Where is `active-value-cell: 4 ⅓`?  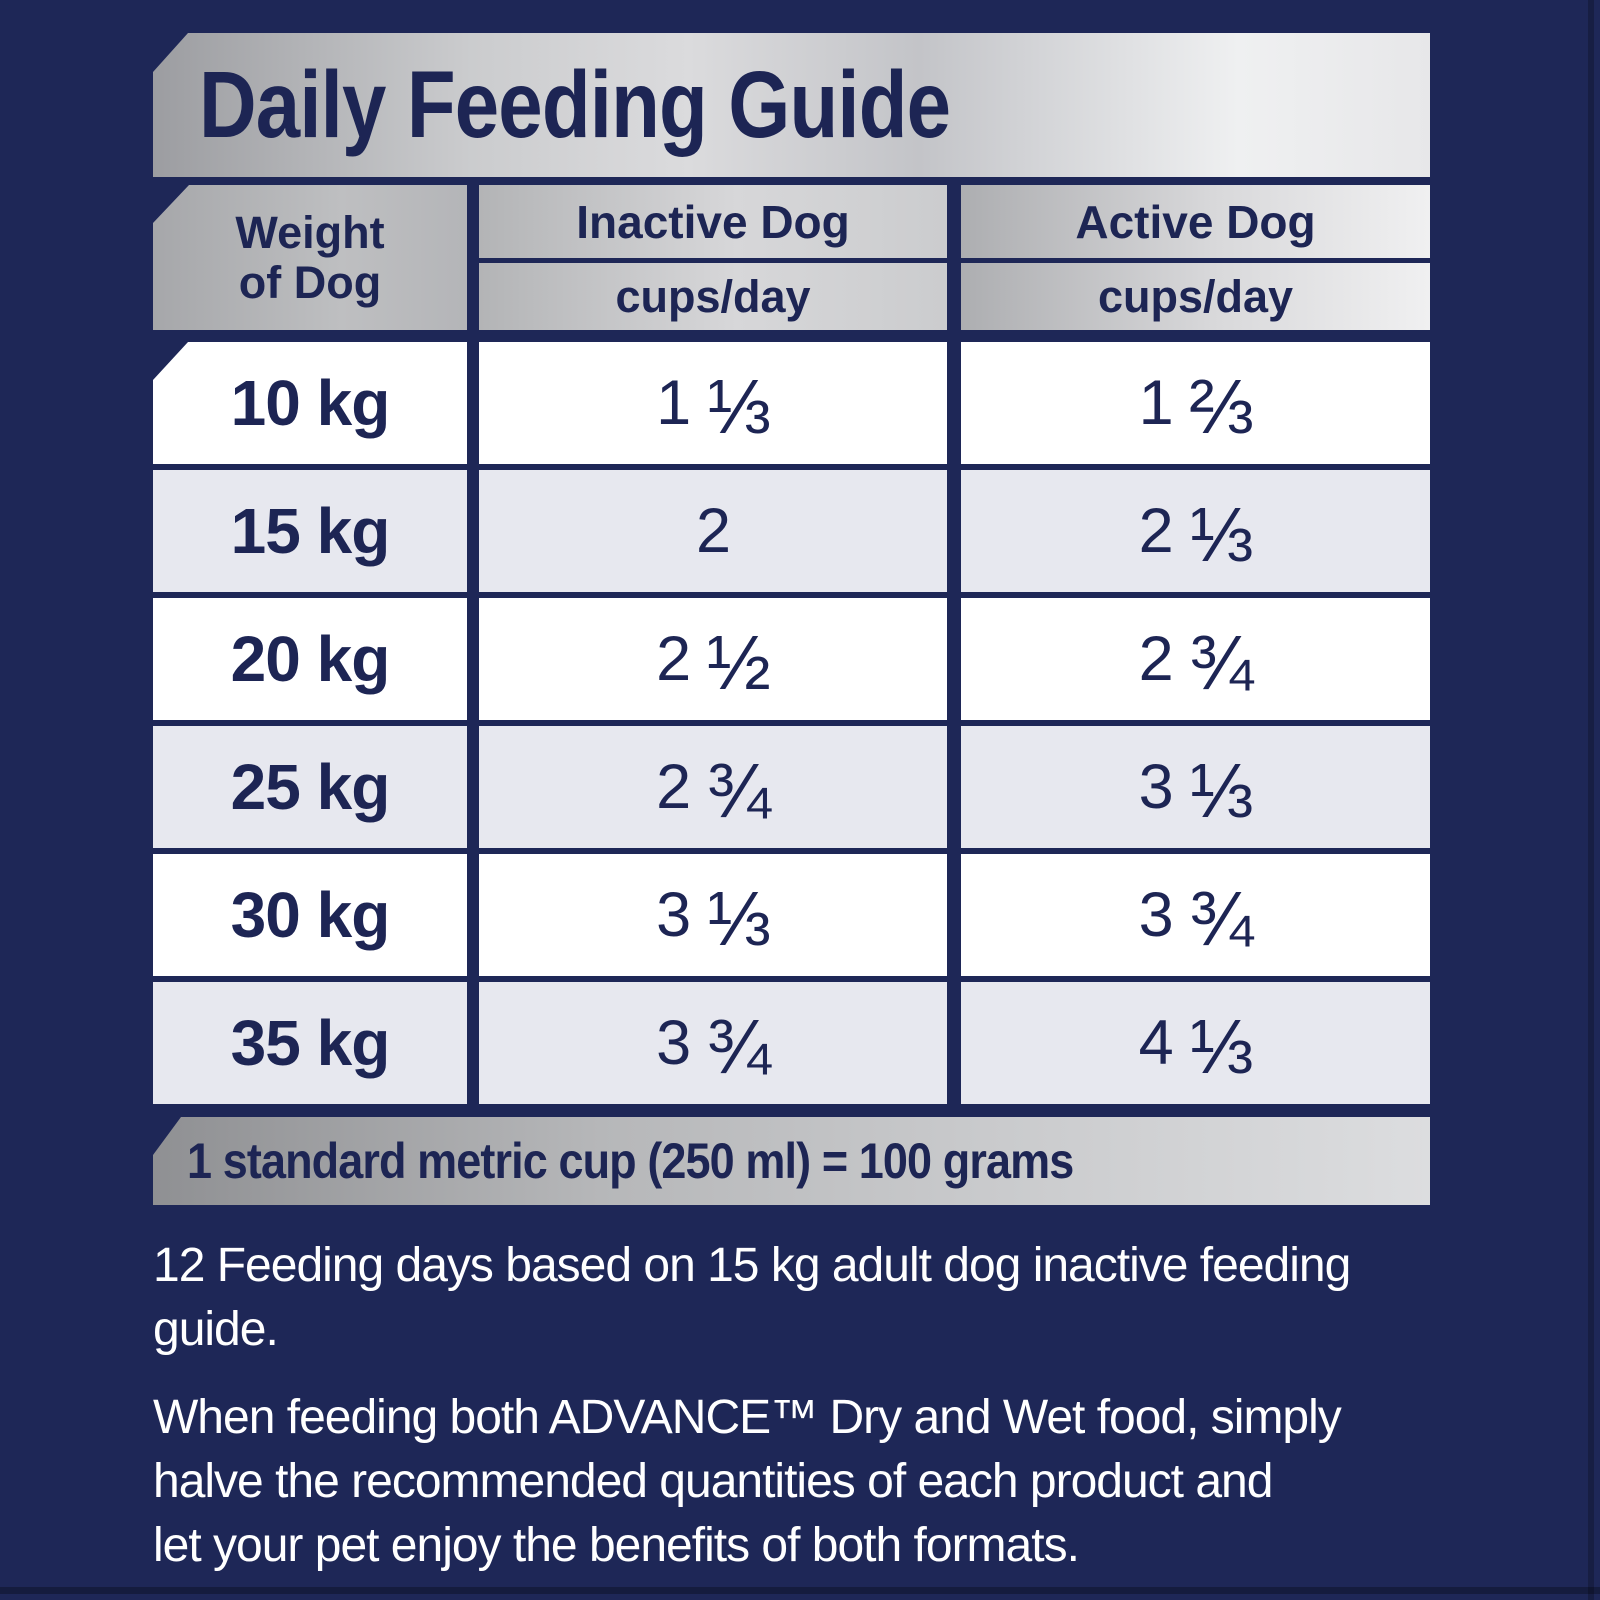 active-value-cell: 4 ⅓ is located at coordinates (1195, 1043).